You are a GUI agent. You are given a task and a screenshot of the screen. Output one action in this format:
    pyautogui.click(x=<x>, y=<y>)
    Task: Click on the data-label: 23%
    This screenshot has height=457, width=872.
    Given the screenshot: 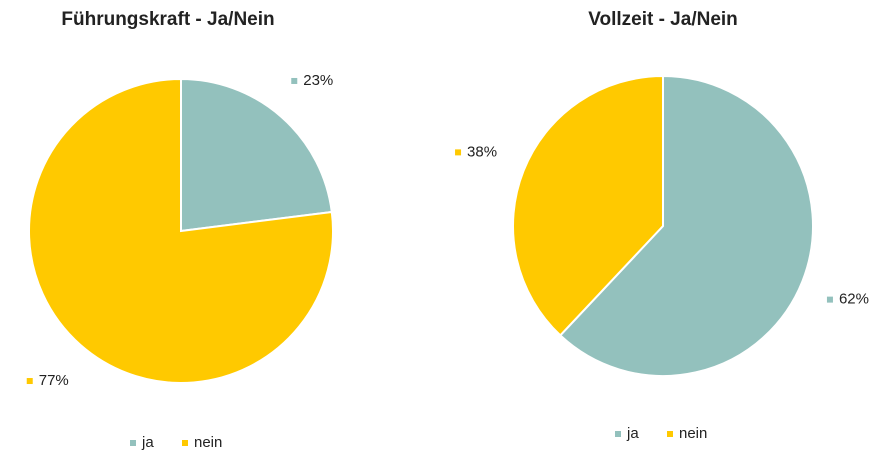 What is the action you would take?
    pyautogui.click(x=318, y=80)
    